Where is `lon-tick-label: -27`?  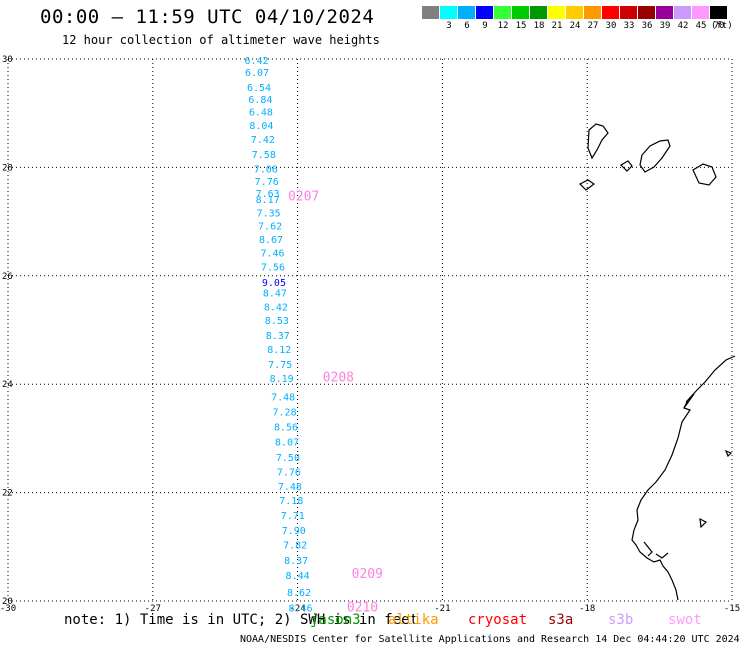 lon-tick-label: -27 is located at coordinates (153, 609).